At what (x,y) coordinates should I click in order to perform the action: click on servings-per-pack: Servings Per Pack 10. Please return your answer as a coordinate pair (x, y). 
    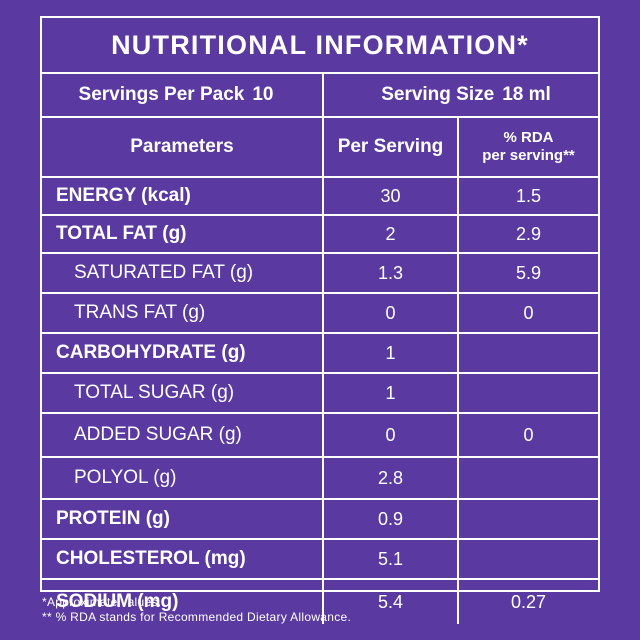
    Looking at the image, I should click on (183, 95).